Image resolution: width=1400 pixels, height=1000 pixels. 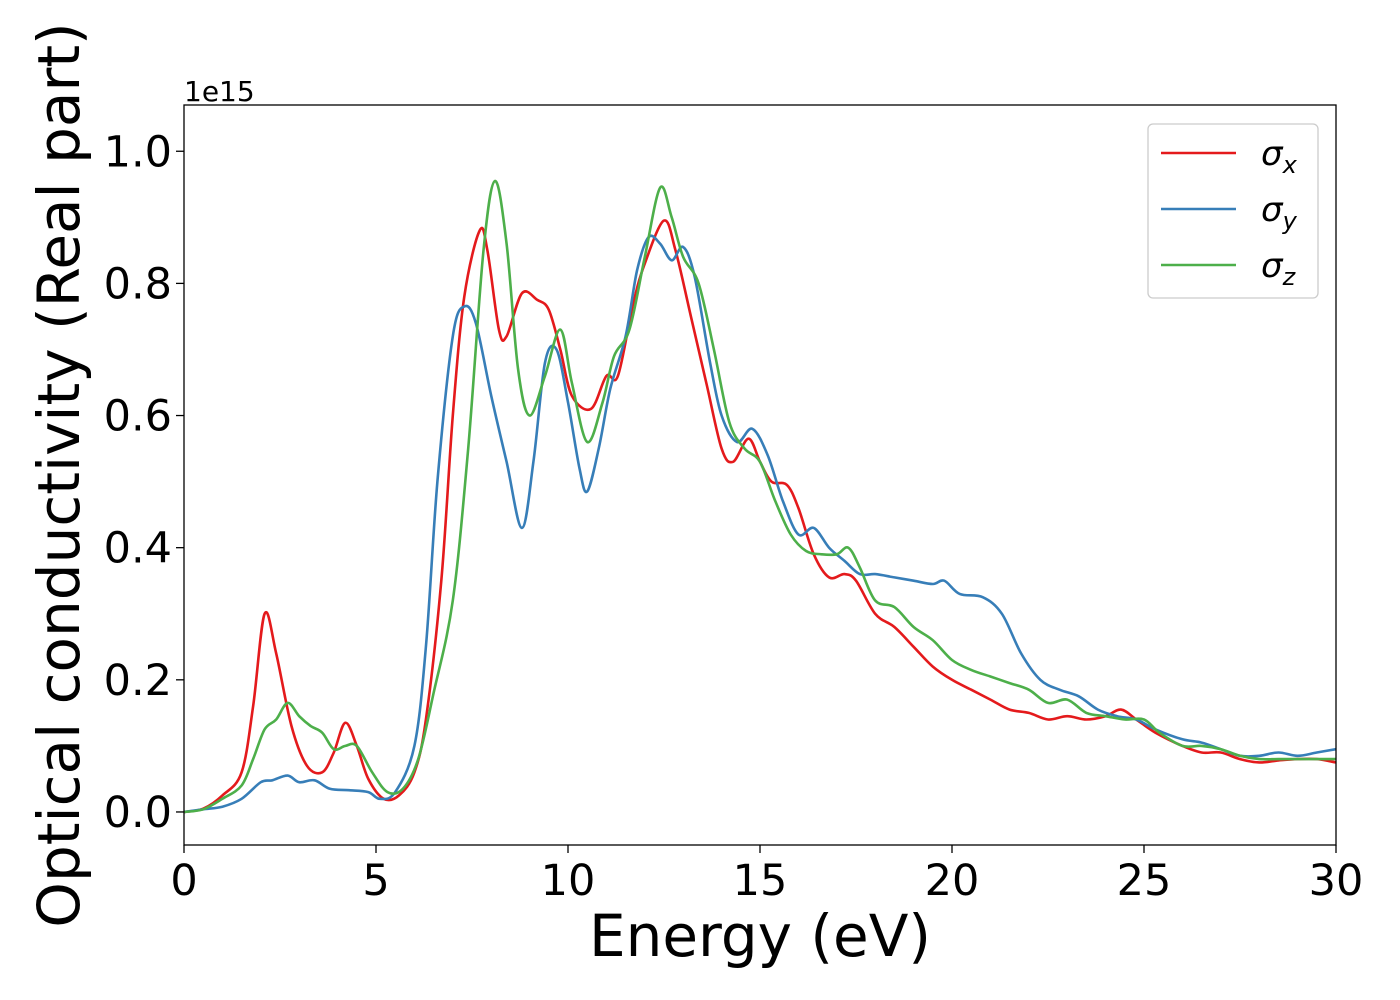 I want to click on x-tick-label: 5, so click(x=375, y=881).